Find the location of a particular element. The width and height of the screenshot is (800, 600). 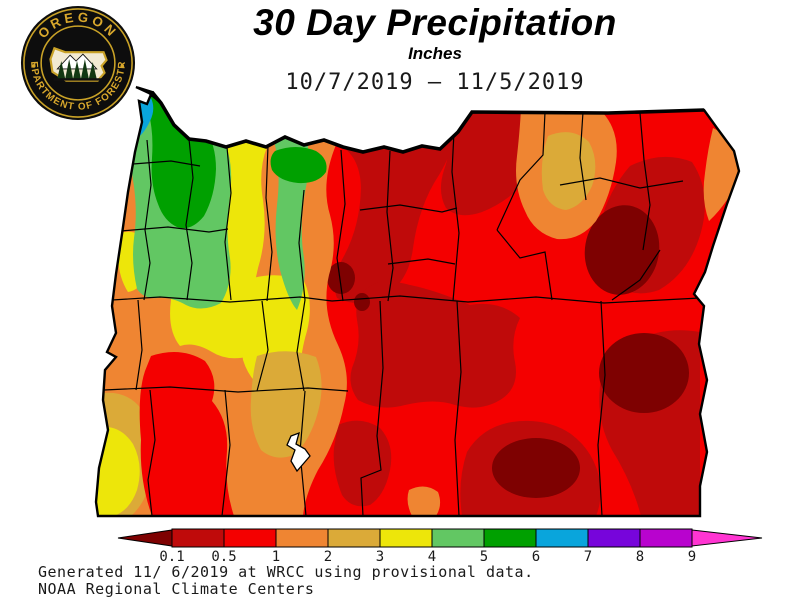

logo-inner-ring is located at coordinates (78, 63).